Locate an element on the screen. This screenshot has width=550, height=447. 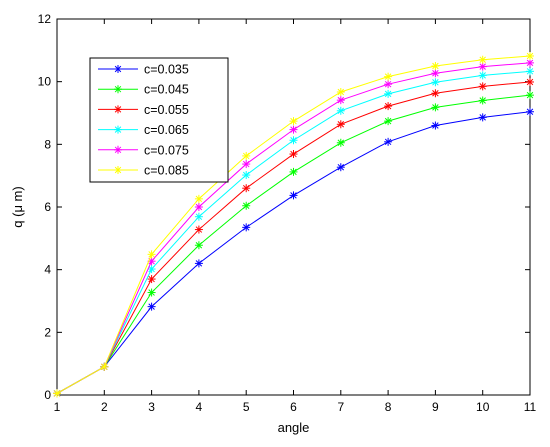
y-tick-label: 2 is located at coordinates (47, 332).